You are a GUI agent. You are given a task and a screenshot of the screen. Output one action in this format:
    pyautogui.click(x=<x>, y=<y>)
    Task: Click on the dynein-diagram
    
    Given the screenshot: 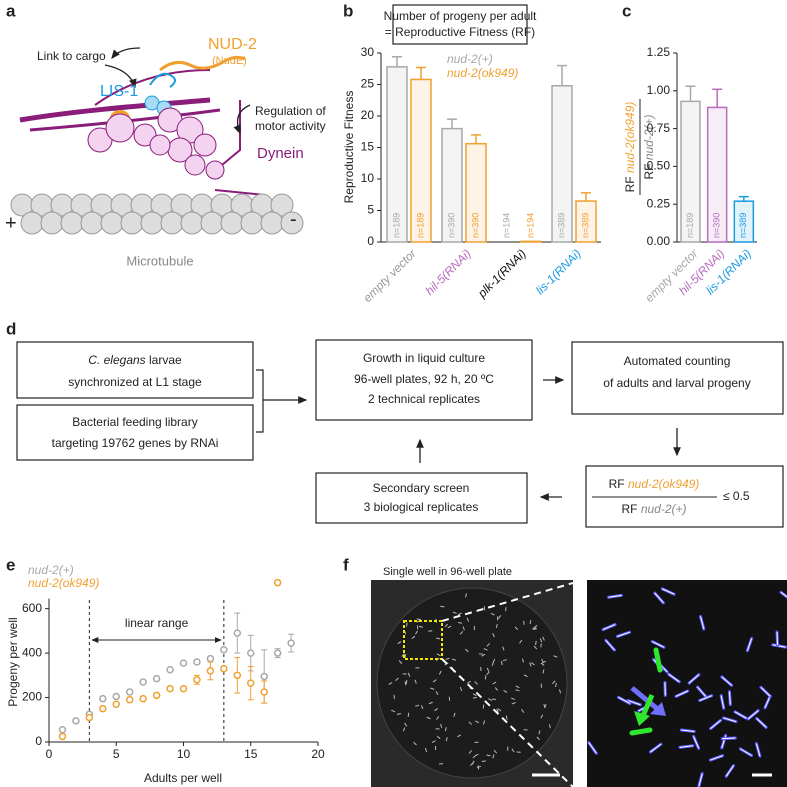 What is the action you would take?
    pyautogui.click(x=157, y=145)
    